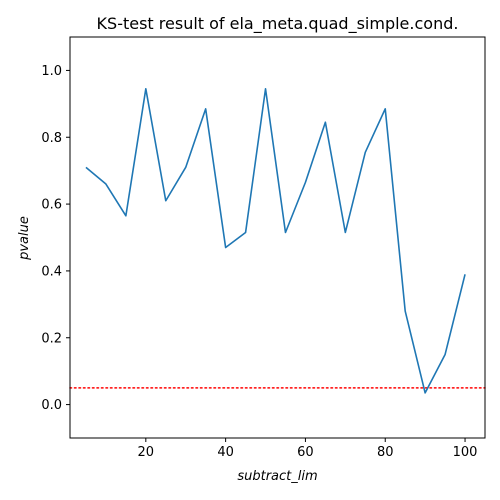  What do you see at coordinates (465, 452) in the screenshot?
I see `x-tick-label: 100` at bounding box center [465, 452].